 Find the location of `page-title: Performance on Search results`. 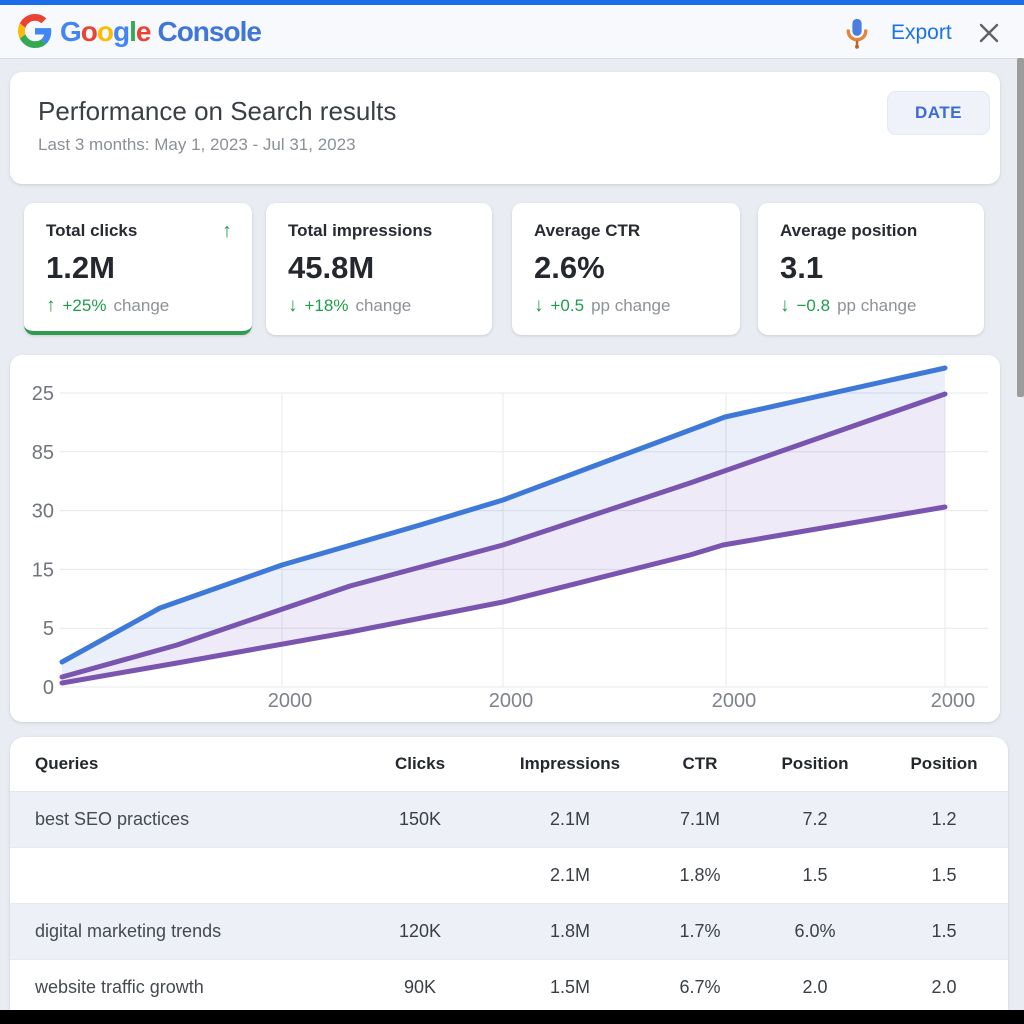

page-title: Performance on Search results is located at coordinates (217, 111).